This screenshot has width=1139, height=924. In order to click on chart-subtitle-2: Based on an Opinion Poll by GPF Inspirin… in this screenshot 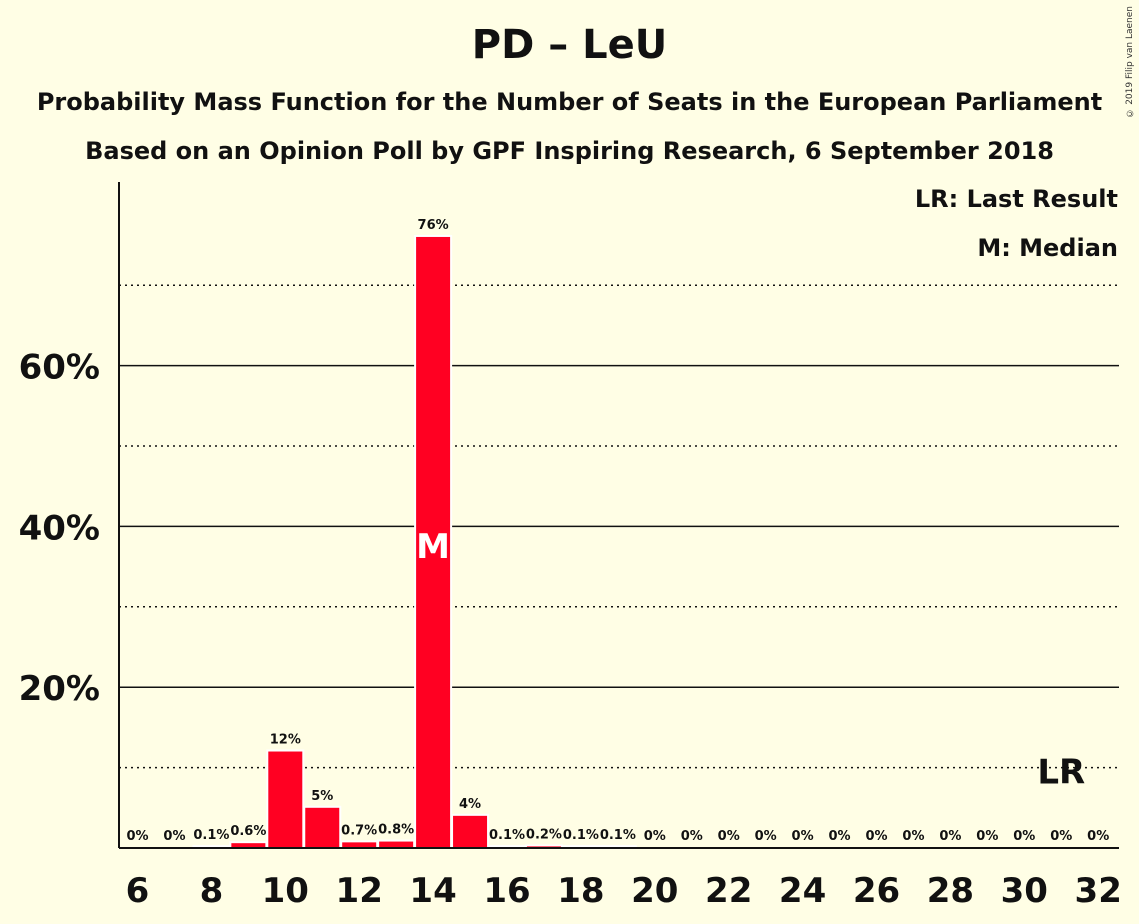, I will do `click(569, 151)`.